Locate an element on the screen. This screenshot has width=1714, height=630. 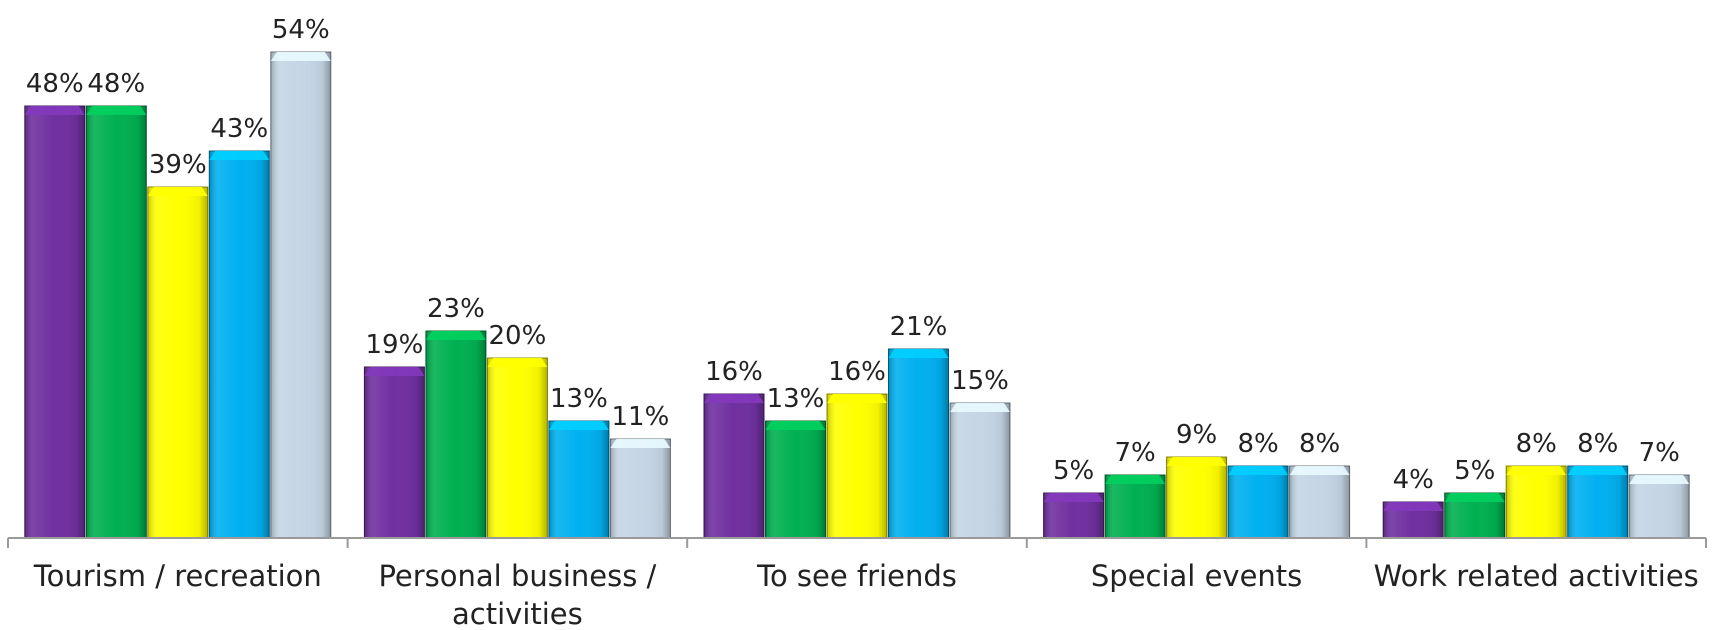
data-label: 23% is located at coordinates (456, 309).